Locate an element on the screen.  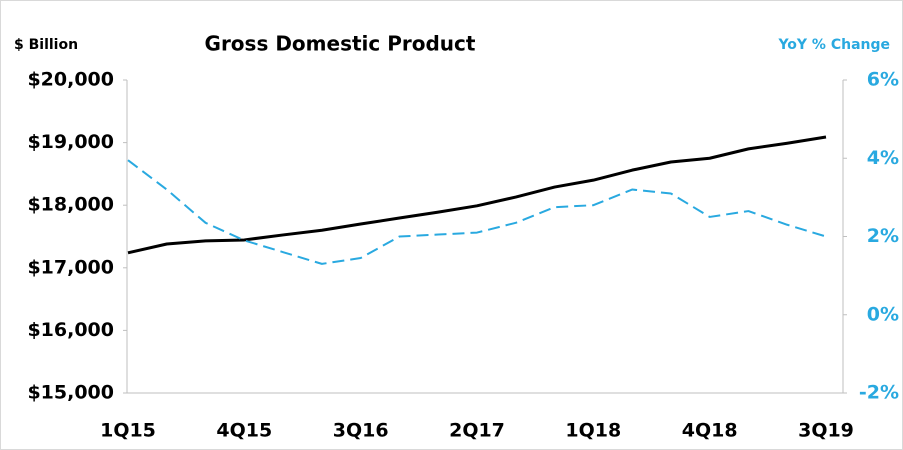
y-axis-label: $ Billion is located at coordinates (46, 45).